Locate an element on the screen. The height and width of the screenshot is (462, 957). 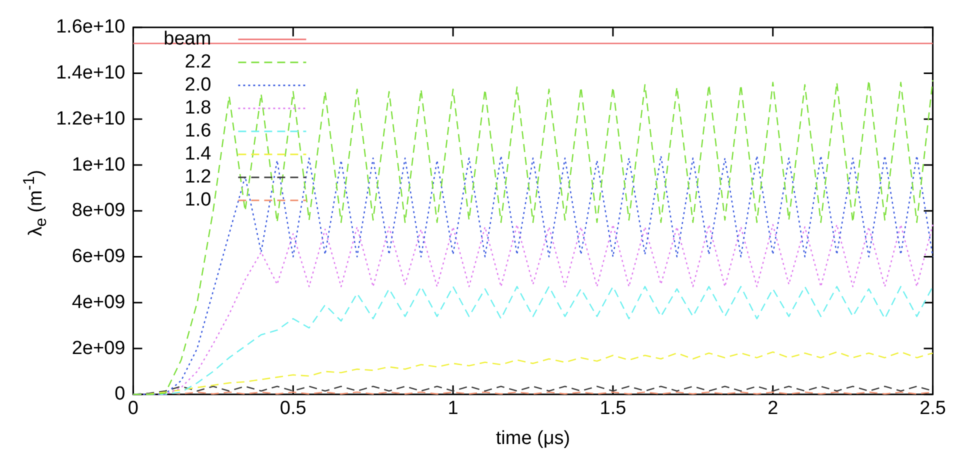
x-tick-label: 2.5 is located at coordinates (933, 409).